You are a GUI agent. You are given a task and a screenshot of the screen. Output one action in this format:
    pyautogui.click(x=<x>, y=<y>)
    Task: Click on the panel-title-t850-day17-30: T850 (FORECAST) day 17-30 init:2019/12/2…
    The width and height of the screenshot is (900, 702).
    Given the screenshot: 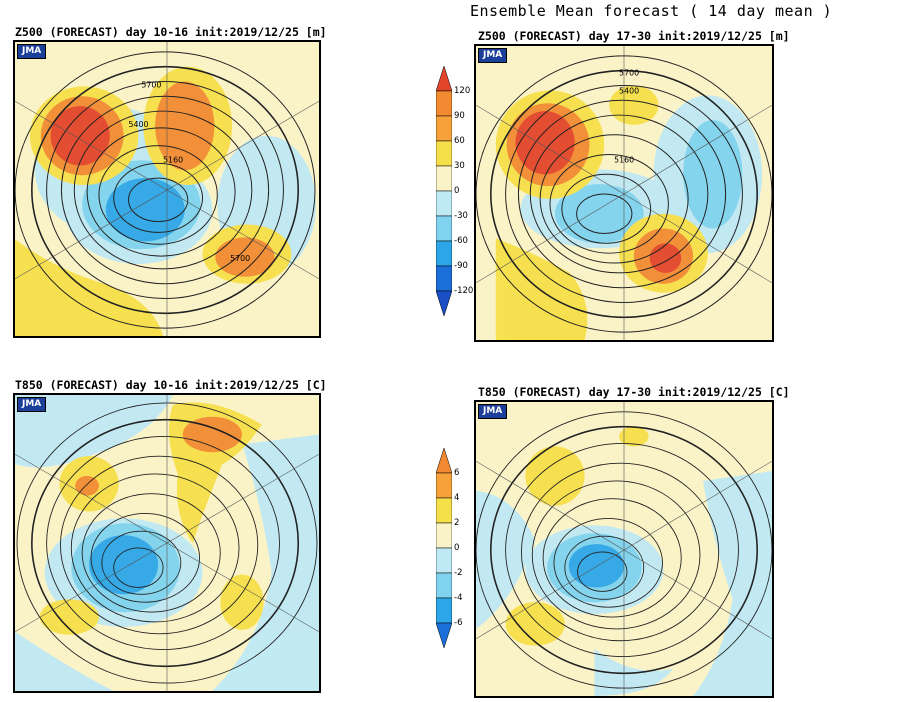 What is the action you would take?
    pyautogui.click(x=634, y=392)
    